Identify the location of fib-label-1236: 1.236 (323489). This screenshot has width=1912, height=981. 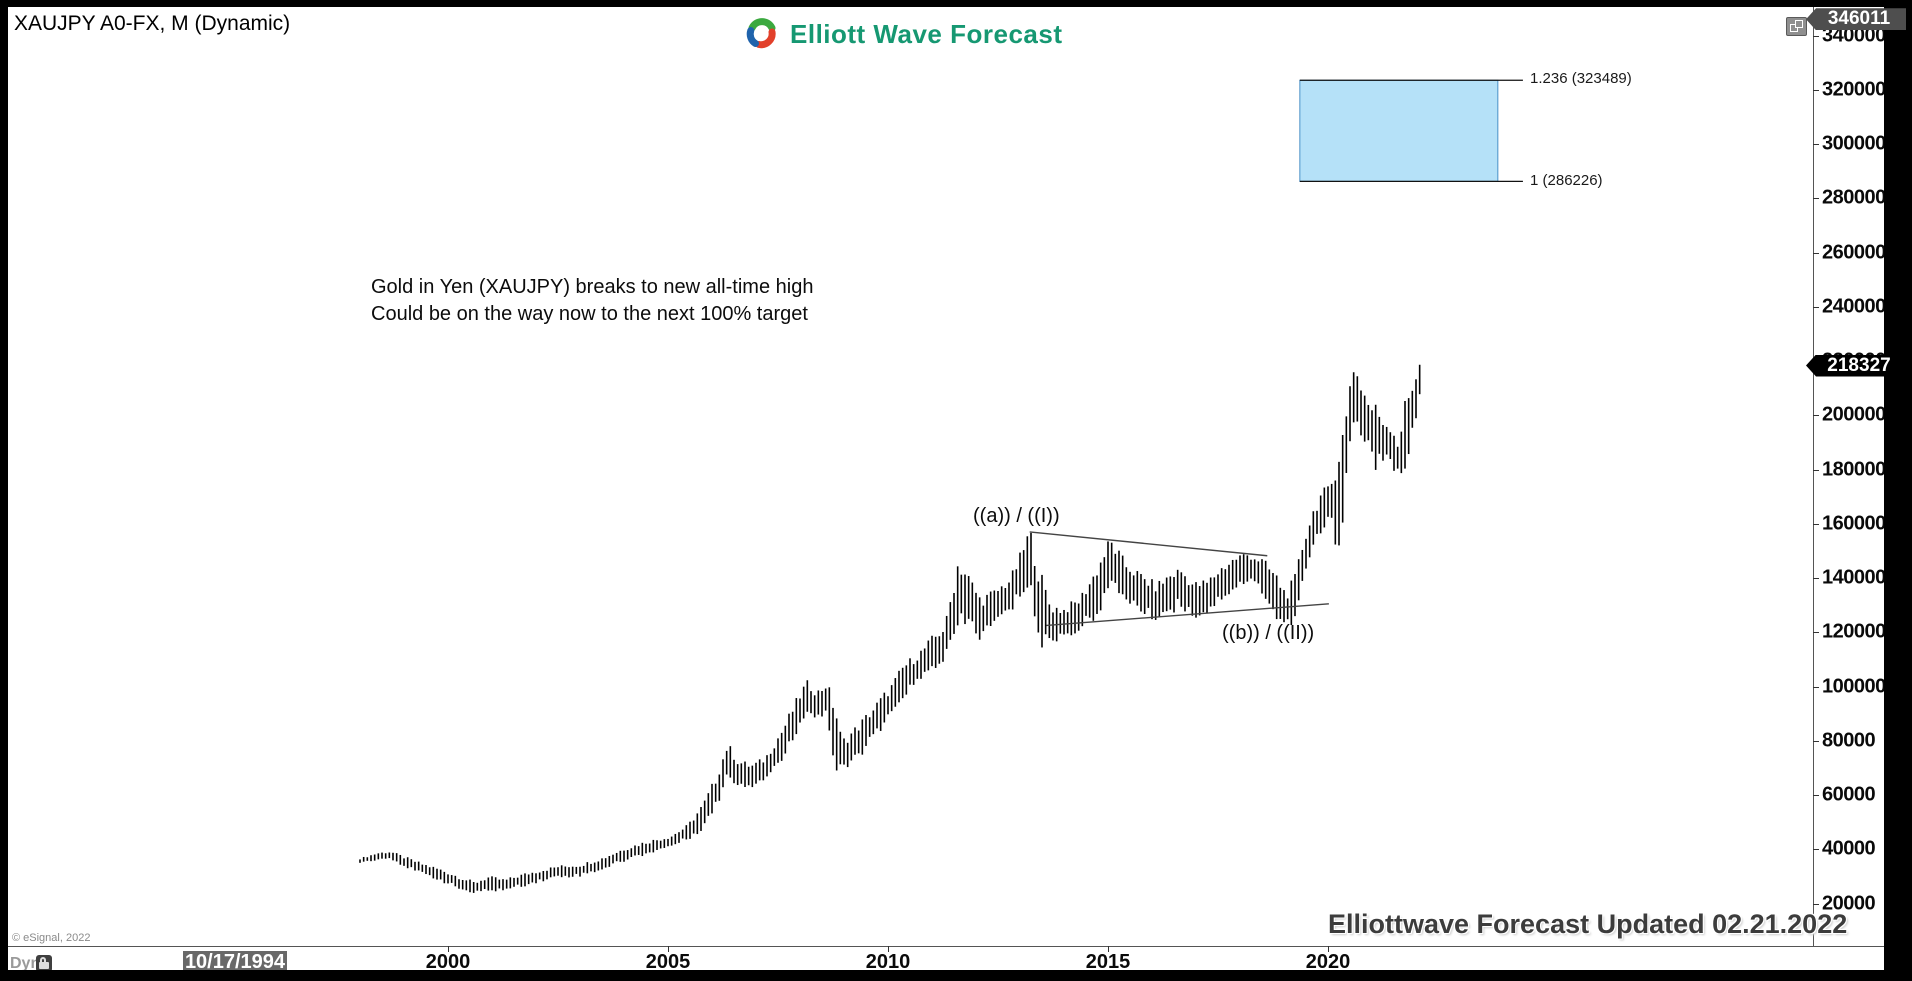
(1581, 78).